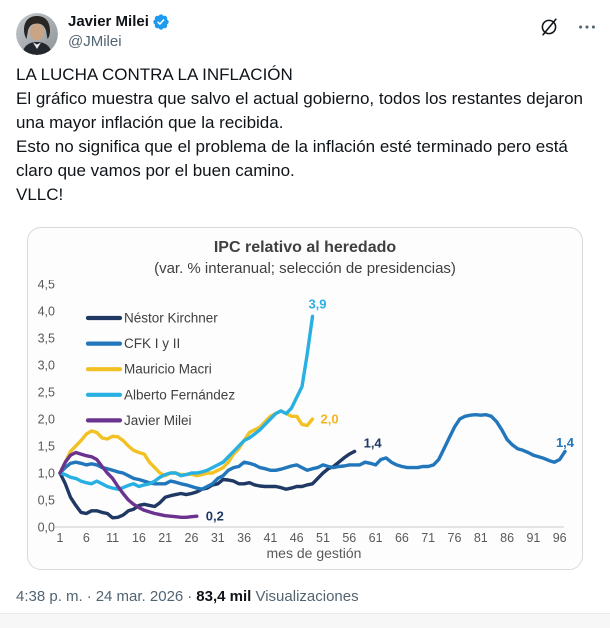 The width and height of the screenshot is (610, 628). I want to click on svg-text: 1, so click(60, 538).